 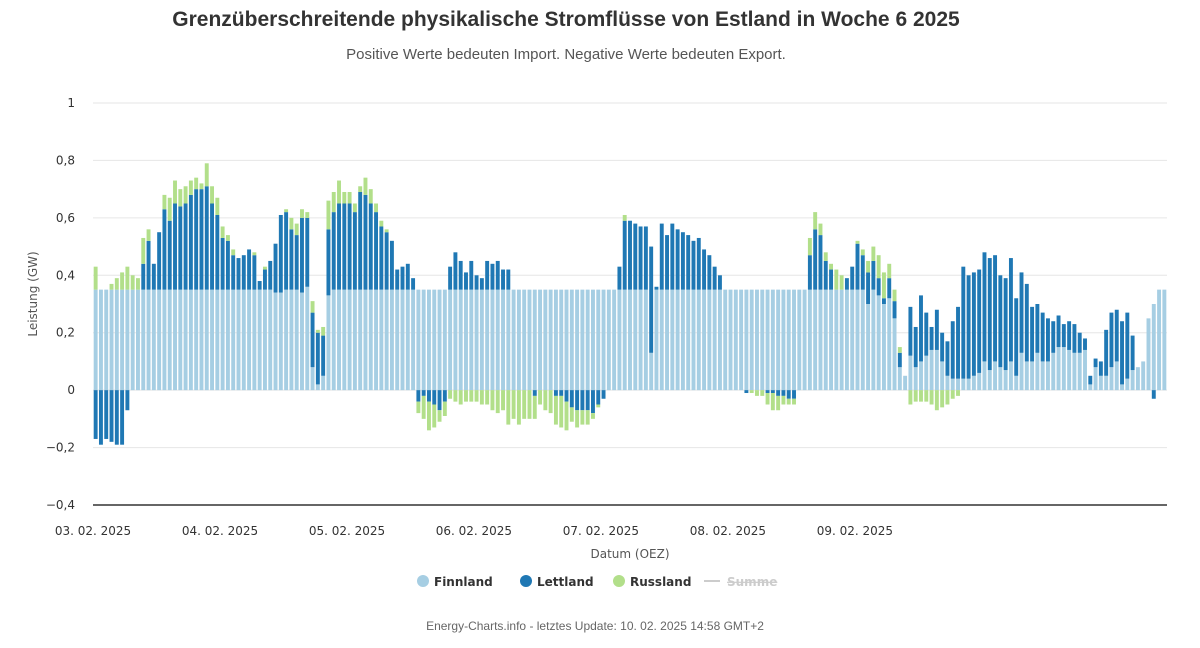 I want to click on legend-item-russland: Russland, so click(x=652, y=582).